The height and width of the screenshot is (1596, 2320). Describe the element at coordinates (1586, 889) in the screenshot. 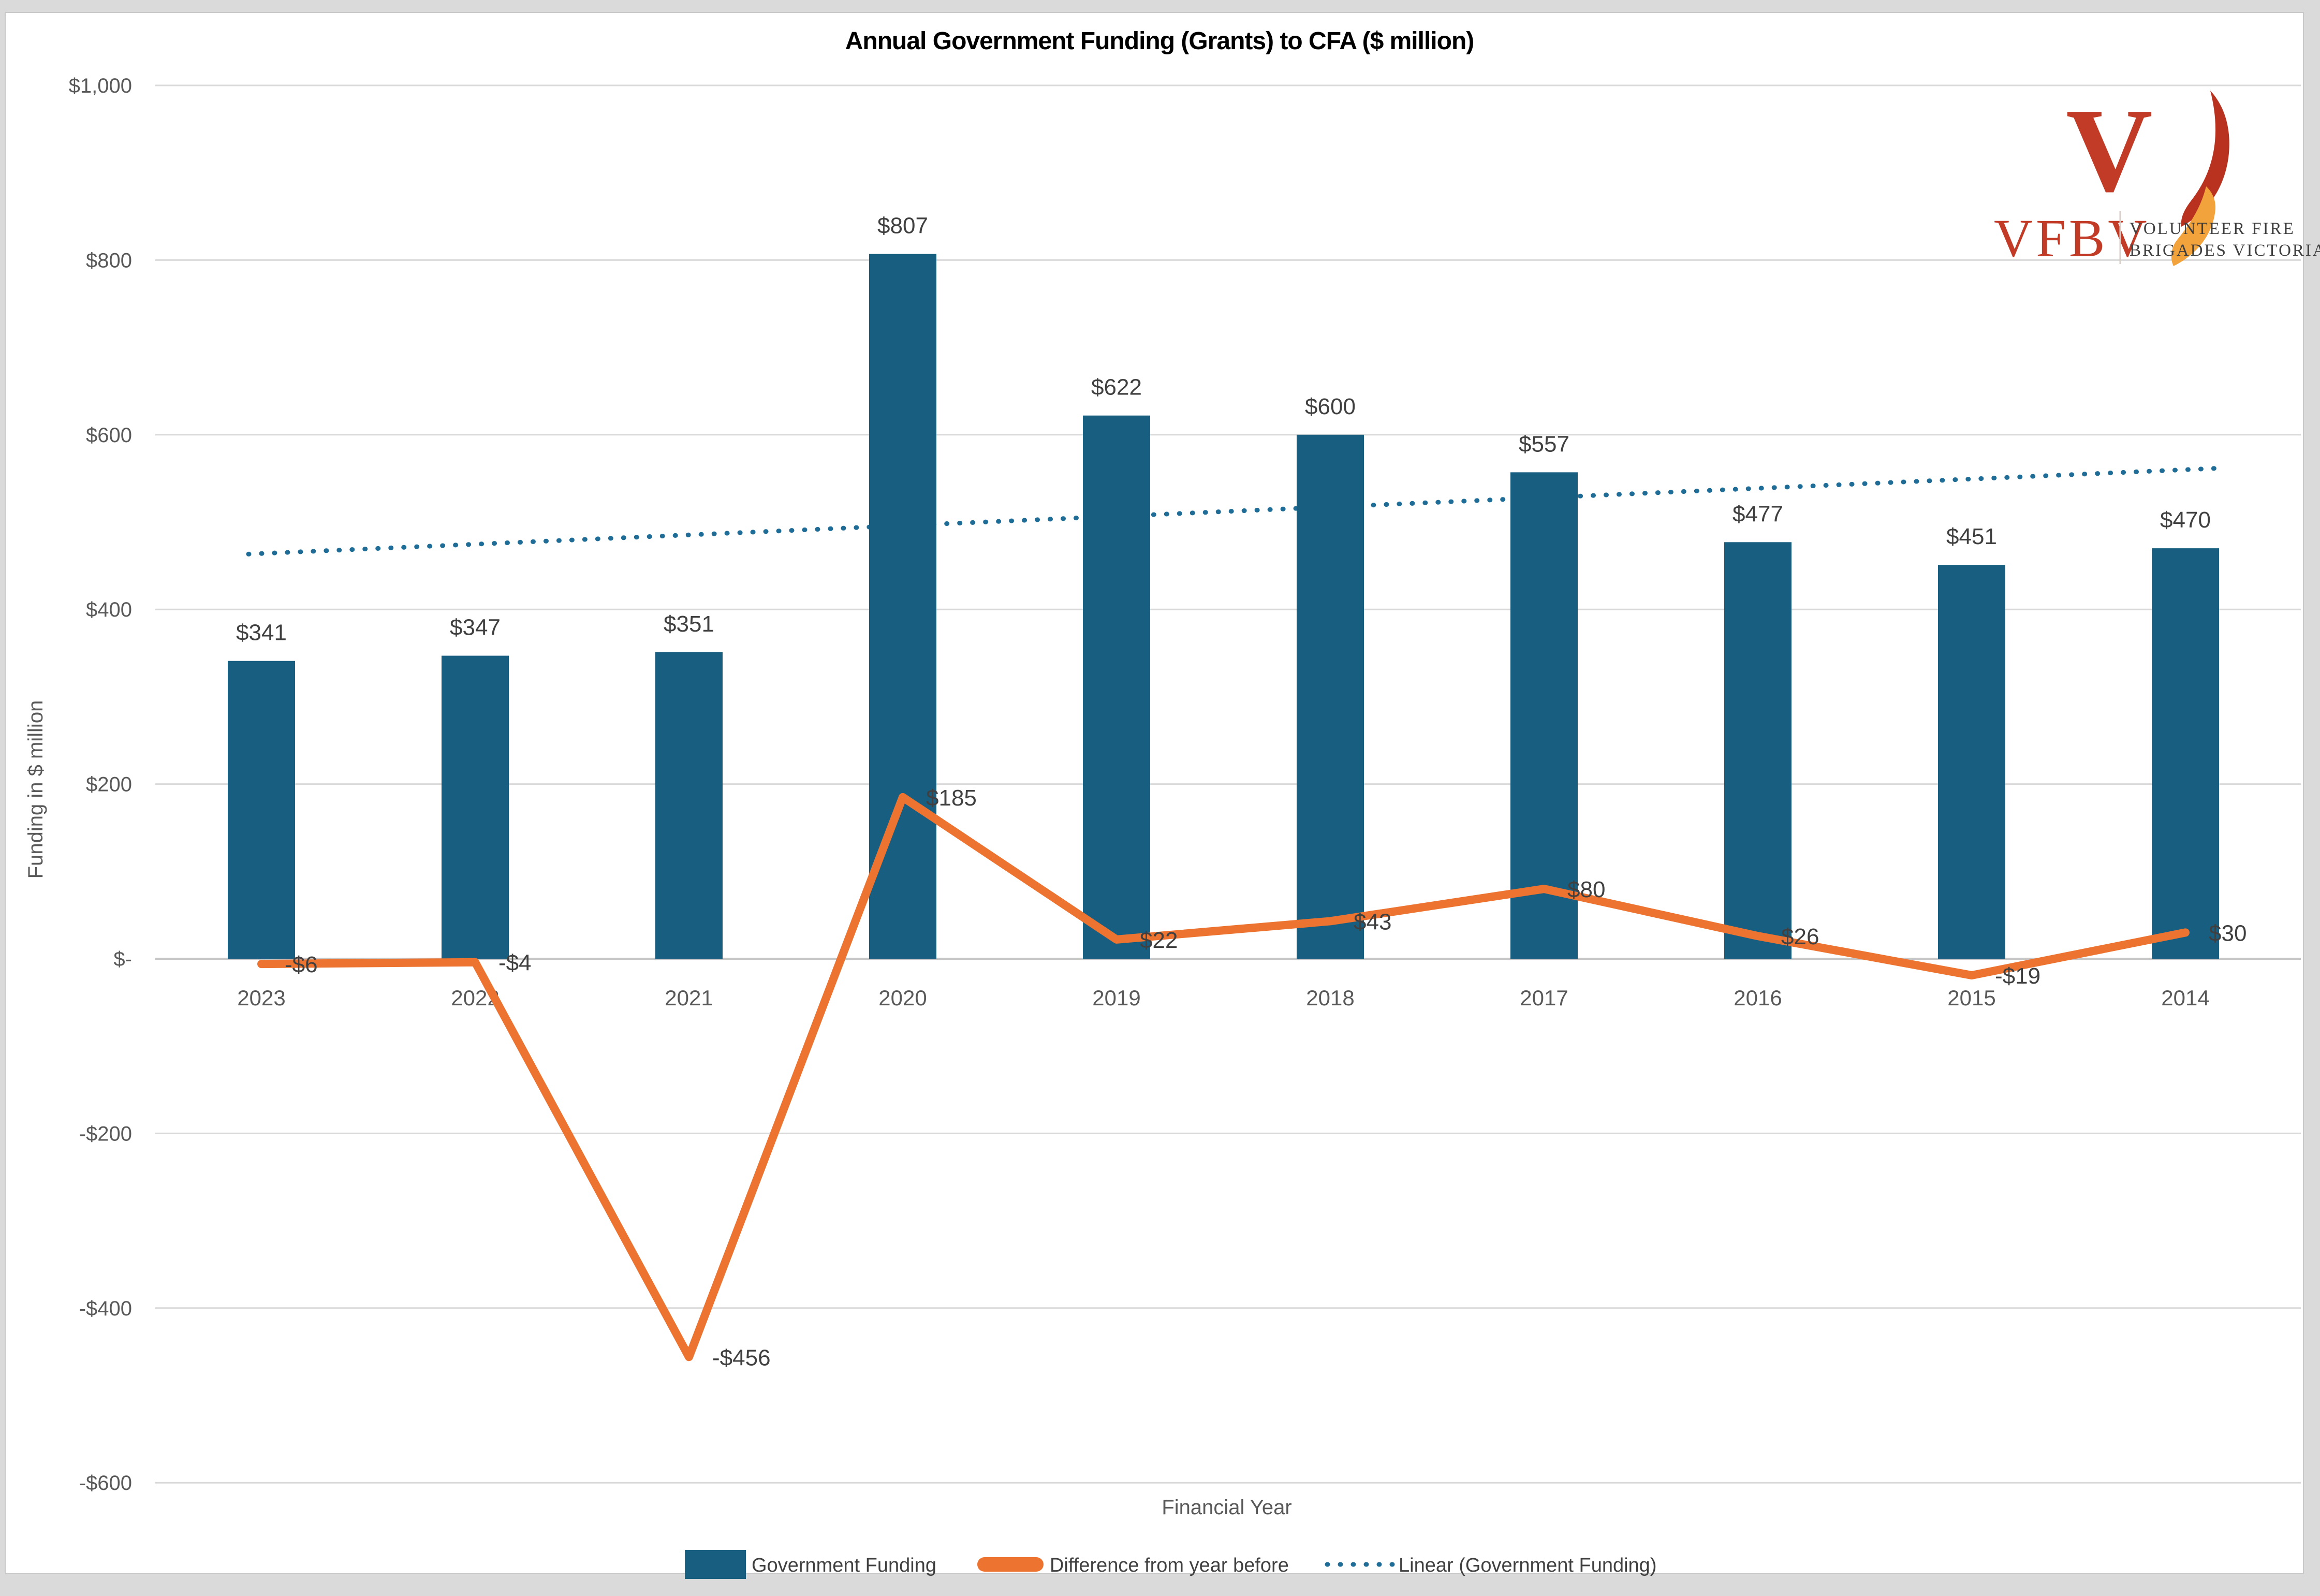

I see `difference-value-label: $80` at that location.